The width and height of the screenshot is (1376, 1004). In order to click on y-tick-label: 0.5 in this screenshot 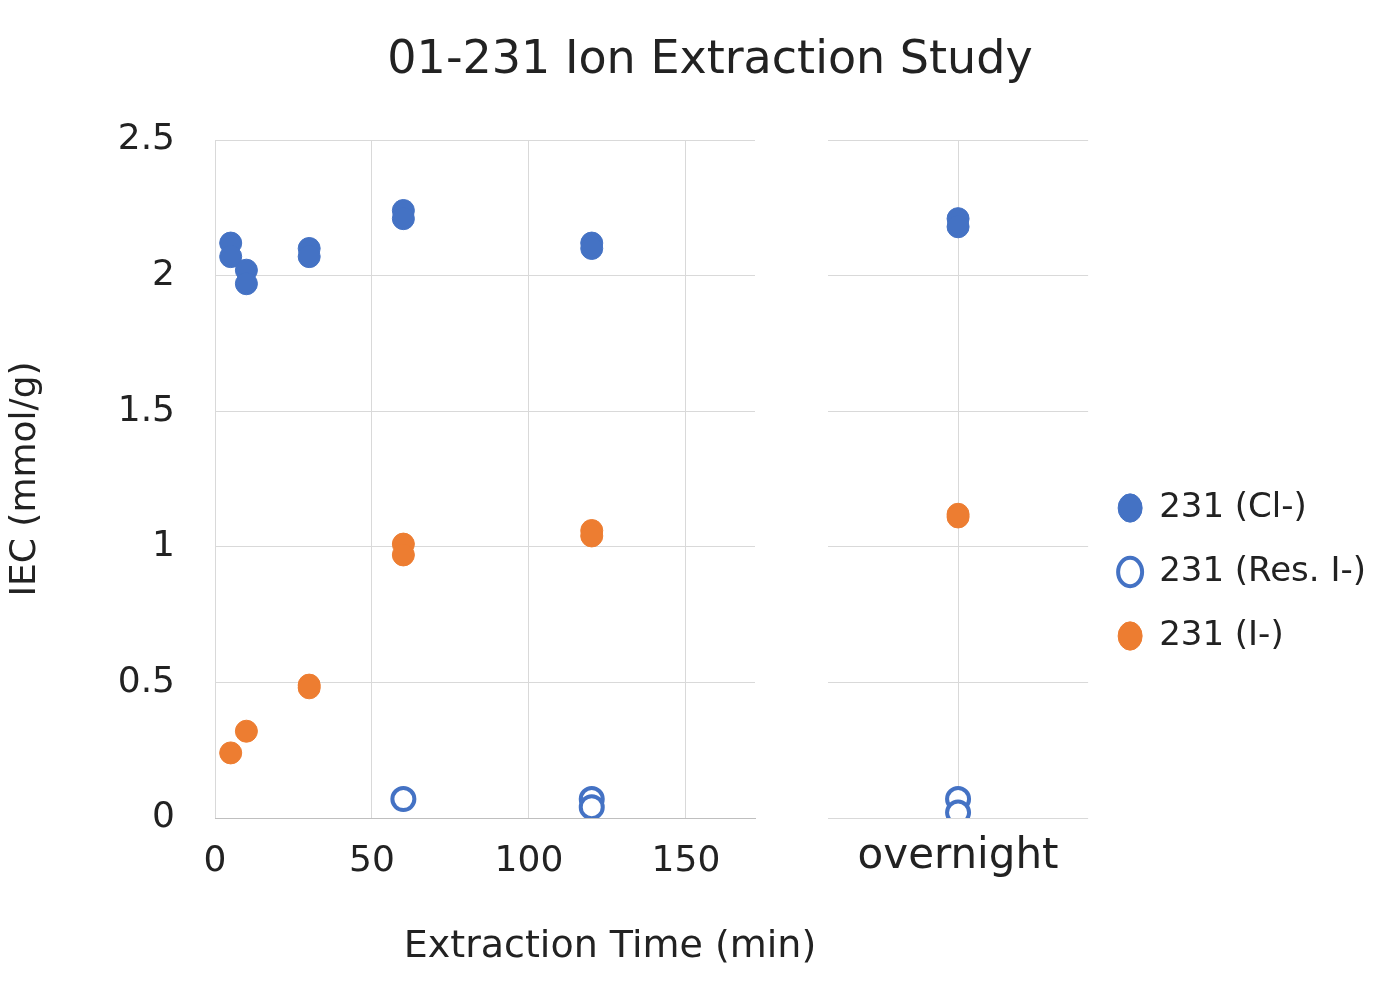, I will do `click(146, 679)`.